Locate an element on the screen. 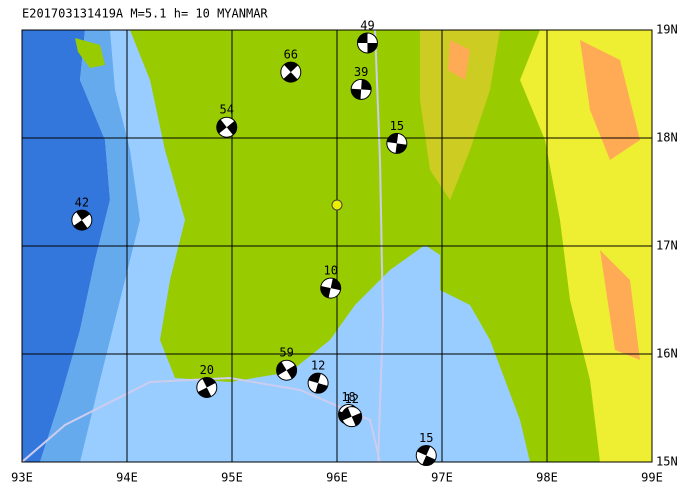  lon-label: 99E is located at coordinates (652, 478).